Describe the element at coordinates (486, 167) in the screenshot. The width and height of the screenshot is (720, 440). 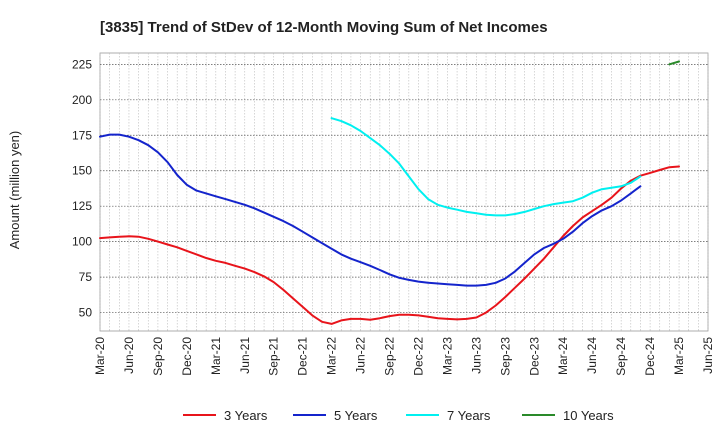
I see `series-line-7-years` at that location.